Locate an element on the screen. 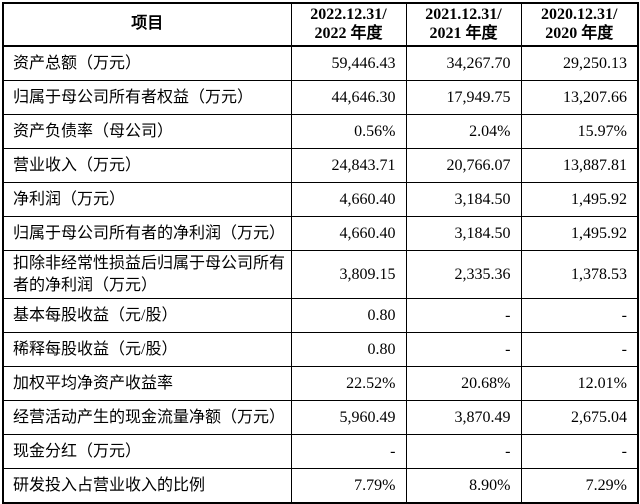  value-cell-2021: 20.68% is located at coordinates (463, 384).